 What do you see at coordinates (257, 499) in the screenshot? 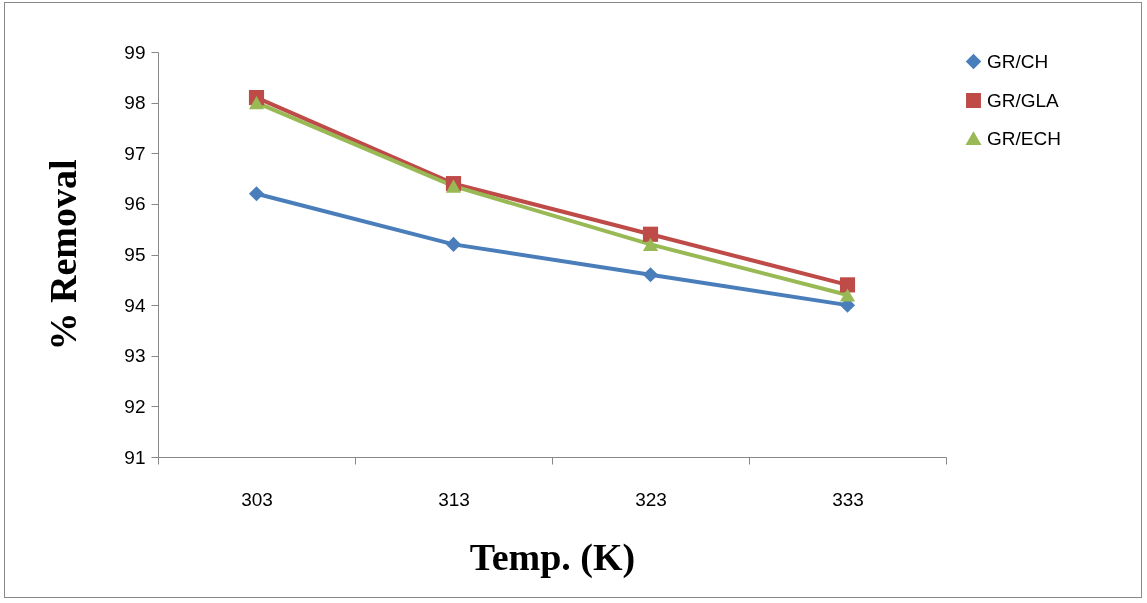
I see `x-tick-label: 303` at bounding box center [257, 499].